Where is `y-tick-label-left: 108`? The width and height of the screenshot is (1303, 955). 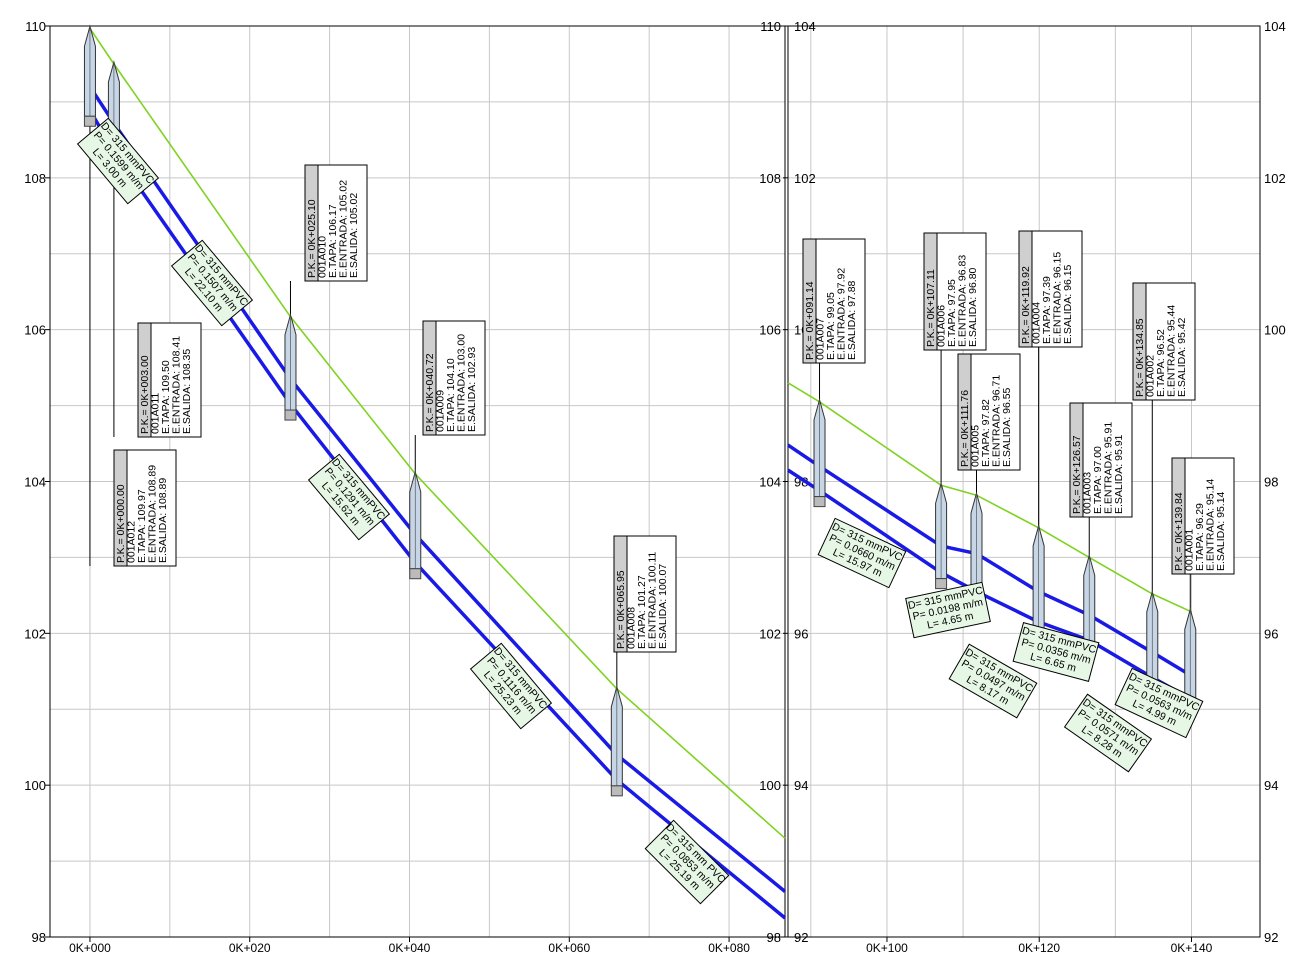 y-tick-label-left: 108 is located at coordinates (35, 178).